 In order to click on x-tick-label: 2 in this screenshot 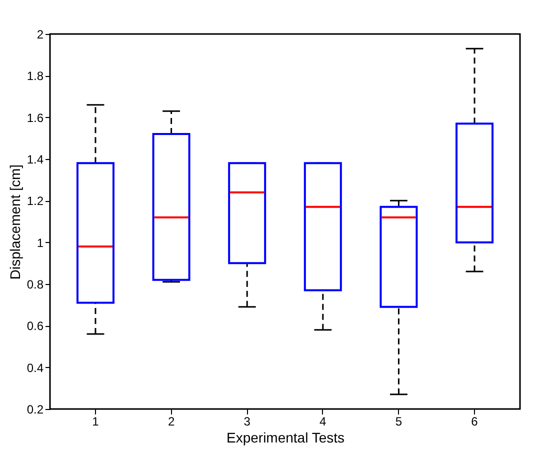, I will do `click(171, 421)`.